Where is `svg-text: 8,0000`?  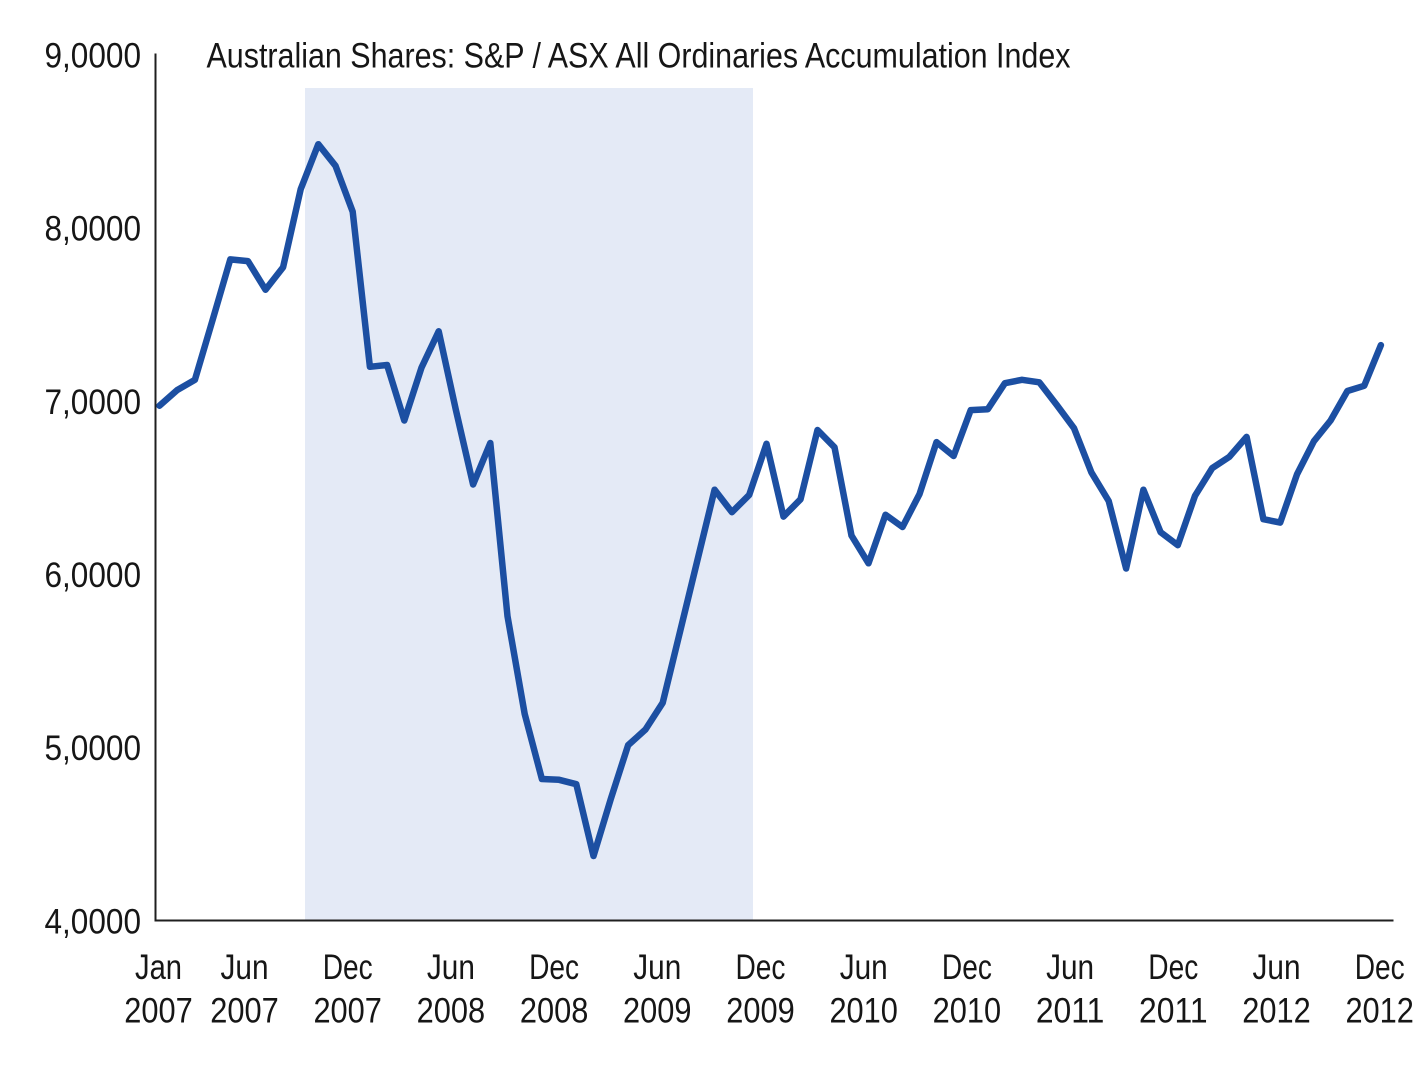 svg-text: 8,0000 is located at coordinates (93, 229).